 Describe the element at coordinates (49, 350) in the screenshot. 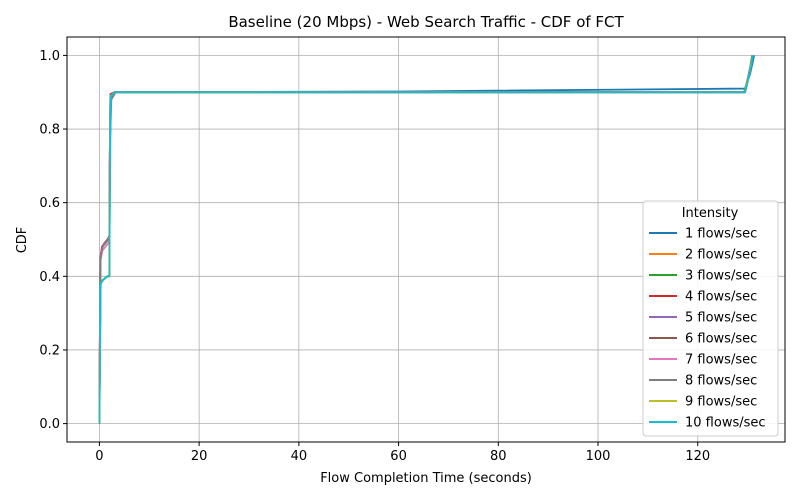

I see `y-tick-label: 0.2` at that location.